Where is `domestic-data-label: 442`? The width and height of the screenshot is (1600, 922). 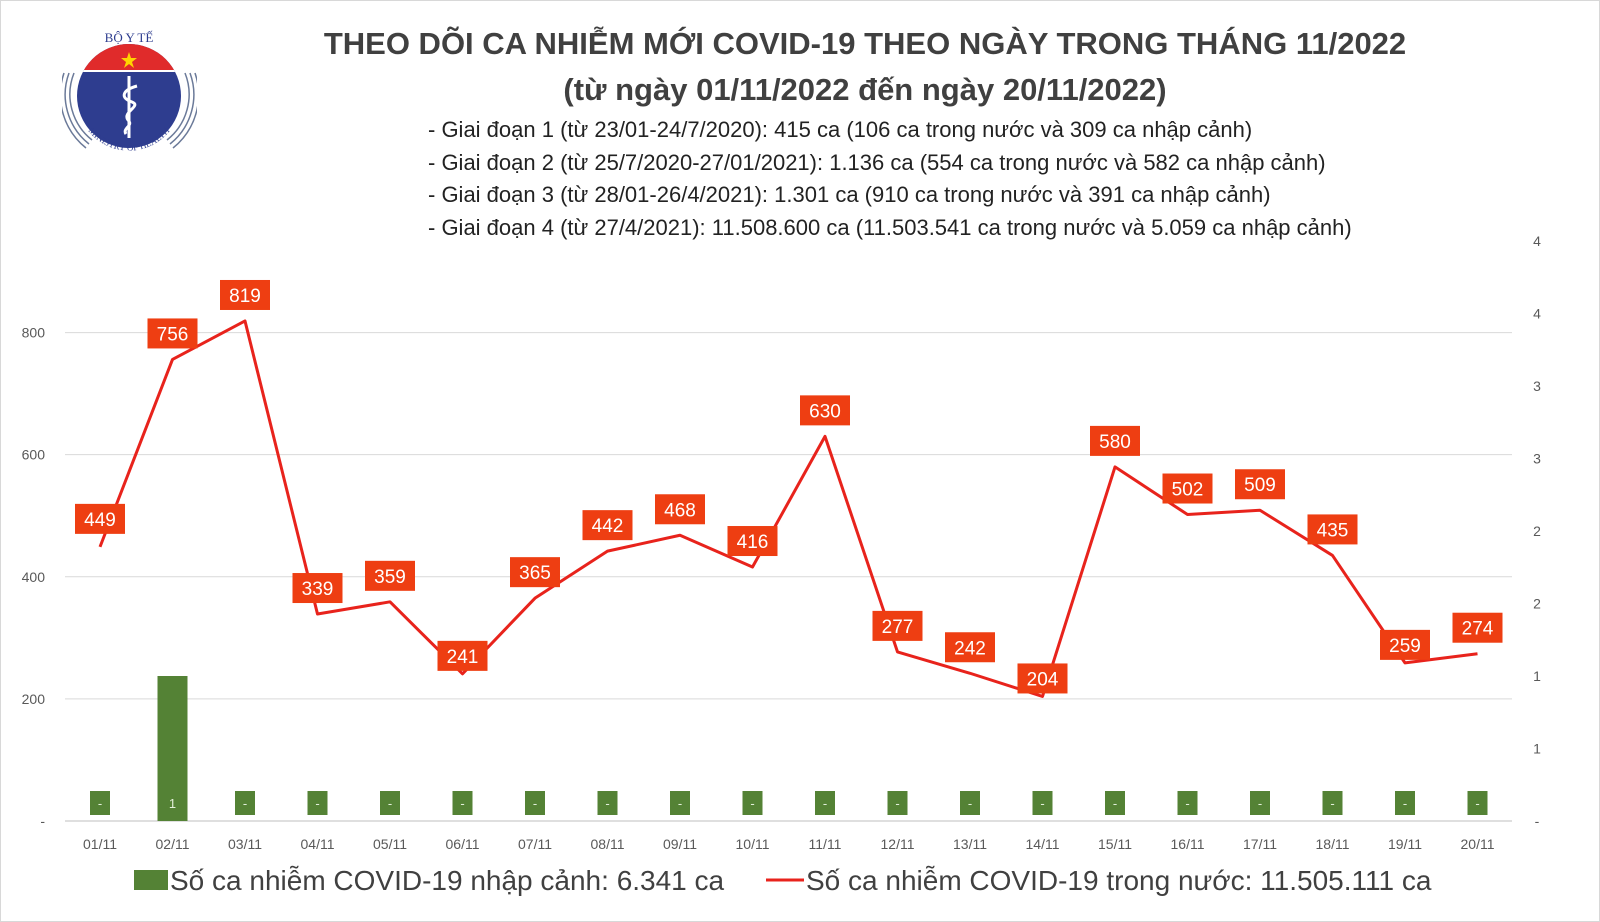 domestic-data-label: 442 is located at coordinates (608, 526).